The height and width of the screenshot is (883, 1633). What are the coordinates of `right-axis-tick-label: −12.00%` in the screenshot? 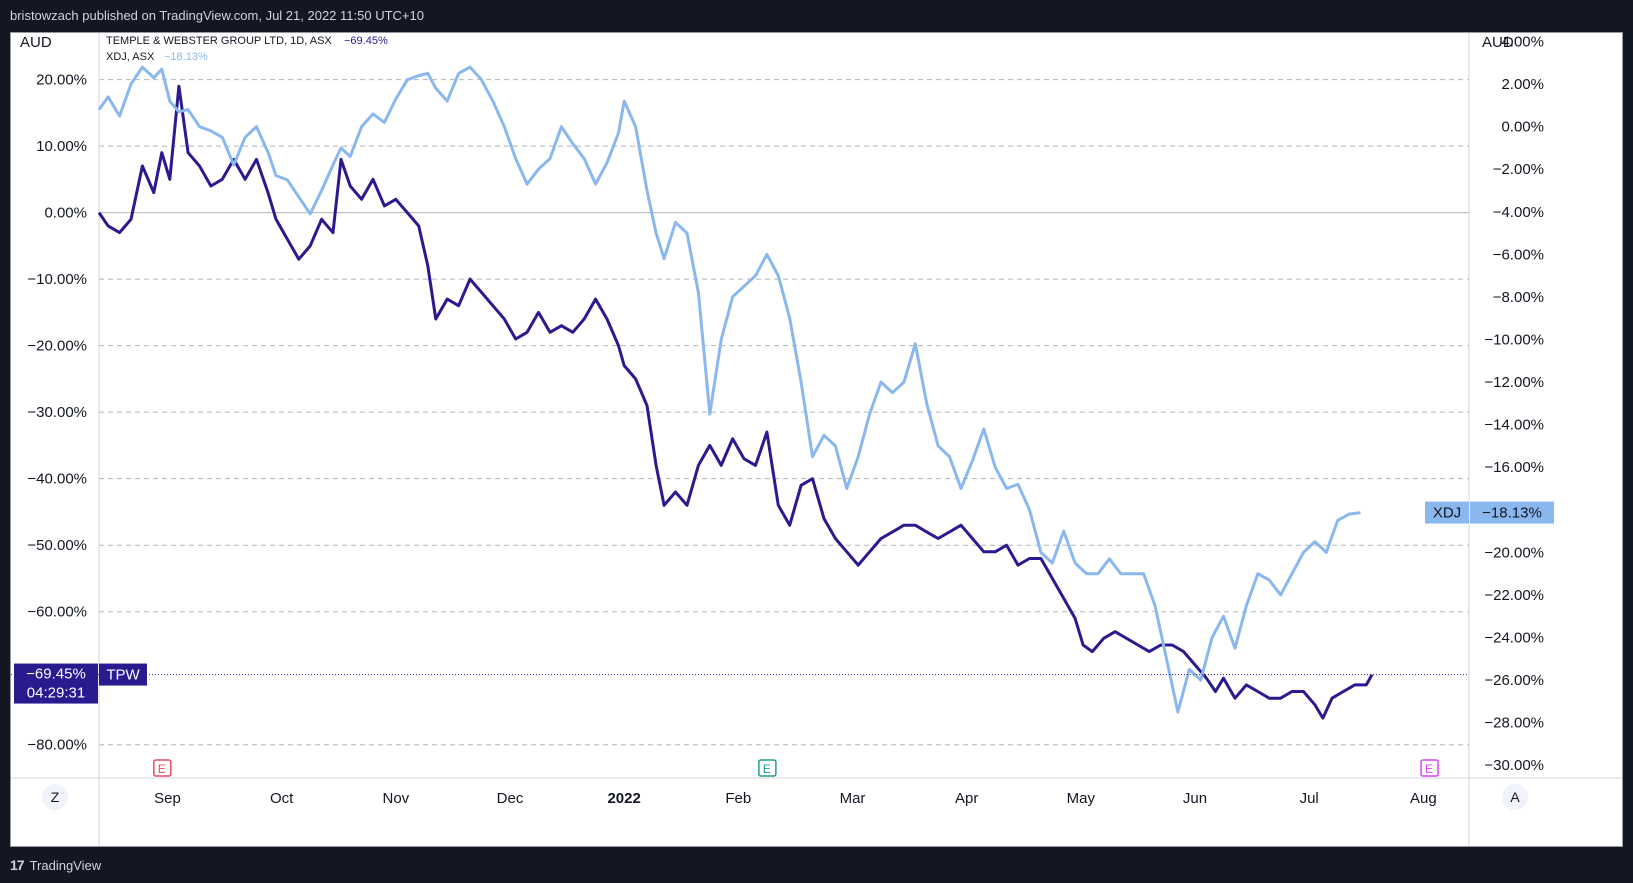 It's located at (1514, 382).